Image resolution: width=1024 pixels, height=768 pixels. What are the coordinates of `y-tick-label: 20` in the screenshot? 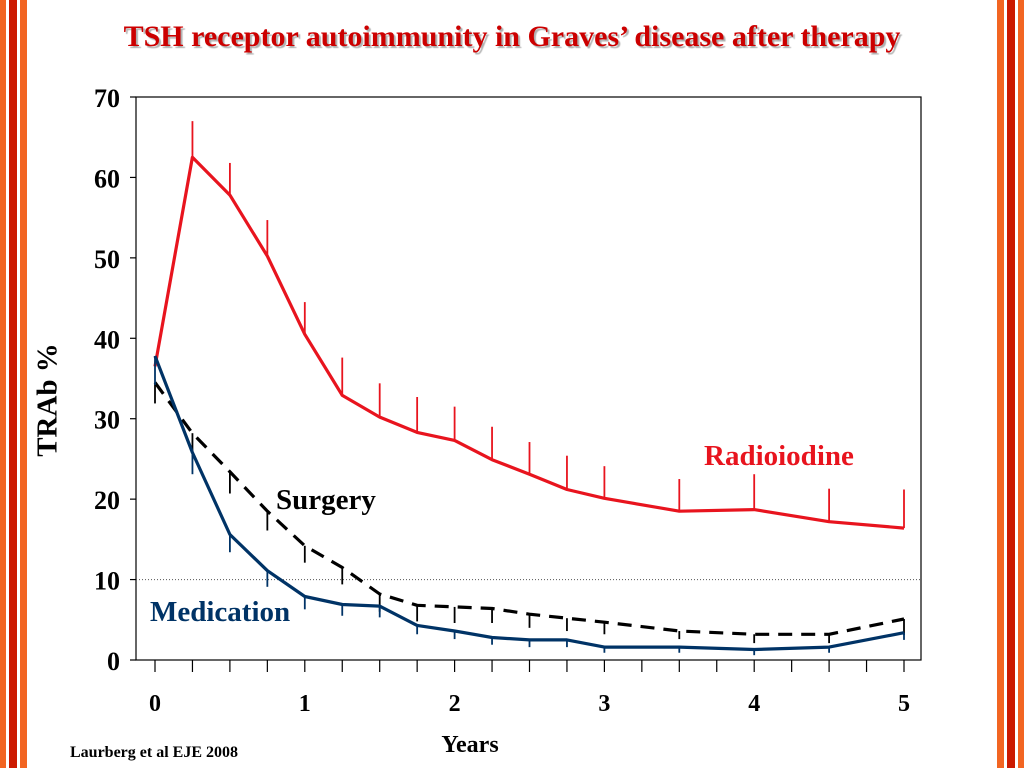 It's located at (107, 500).